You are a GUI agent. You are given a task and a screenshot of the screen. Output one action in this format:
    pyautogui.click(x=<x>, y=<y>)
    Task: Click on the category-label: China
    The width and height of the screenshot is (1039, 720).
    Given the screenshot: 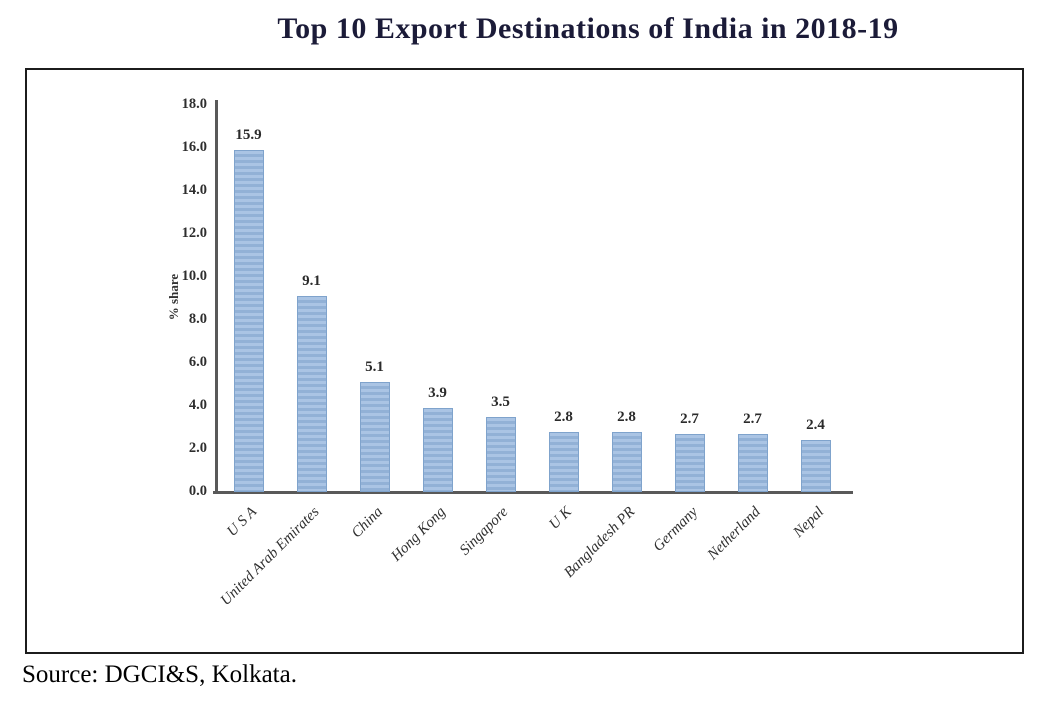 What is the action you would take?
    pyautogui.click(x=367, y=523)
    